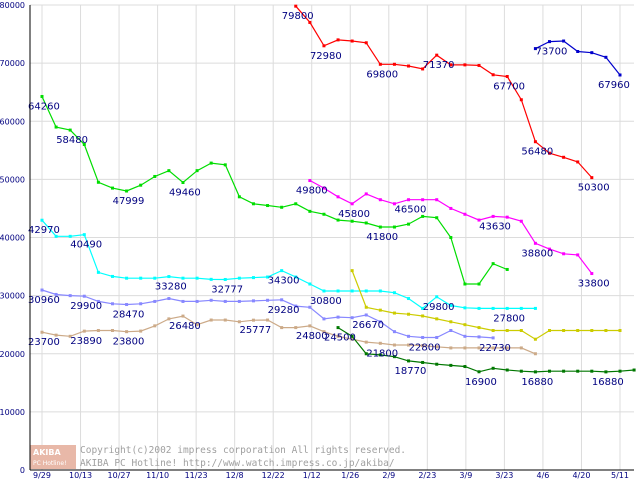 This screenshot has width=640, height=480. What do you see at coordinates (80, 475) in the screenshot?
I see `x-tick-label: 10/13` at bounding box center [80, 475].